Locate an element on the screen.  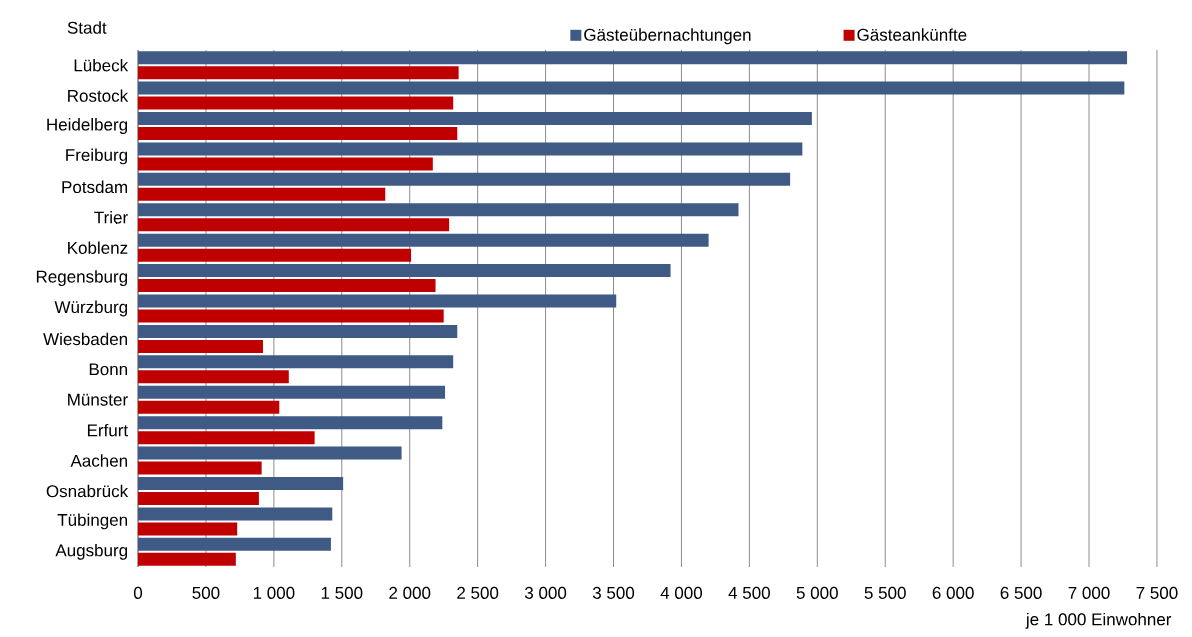
y-tick-label: Wiesbaden is located at coordinates (85, 339).